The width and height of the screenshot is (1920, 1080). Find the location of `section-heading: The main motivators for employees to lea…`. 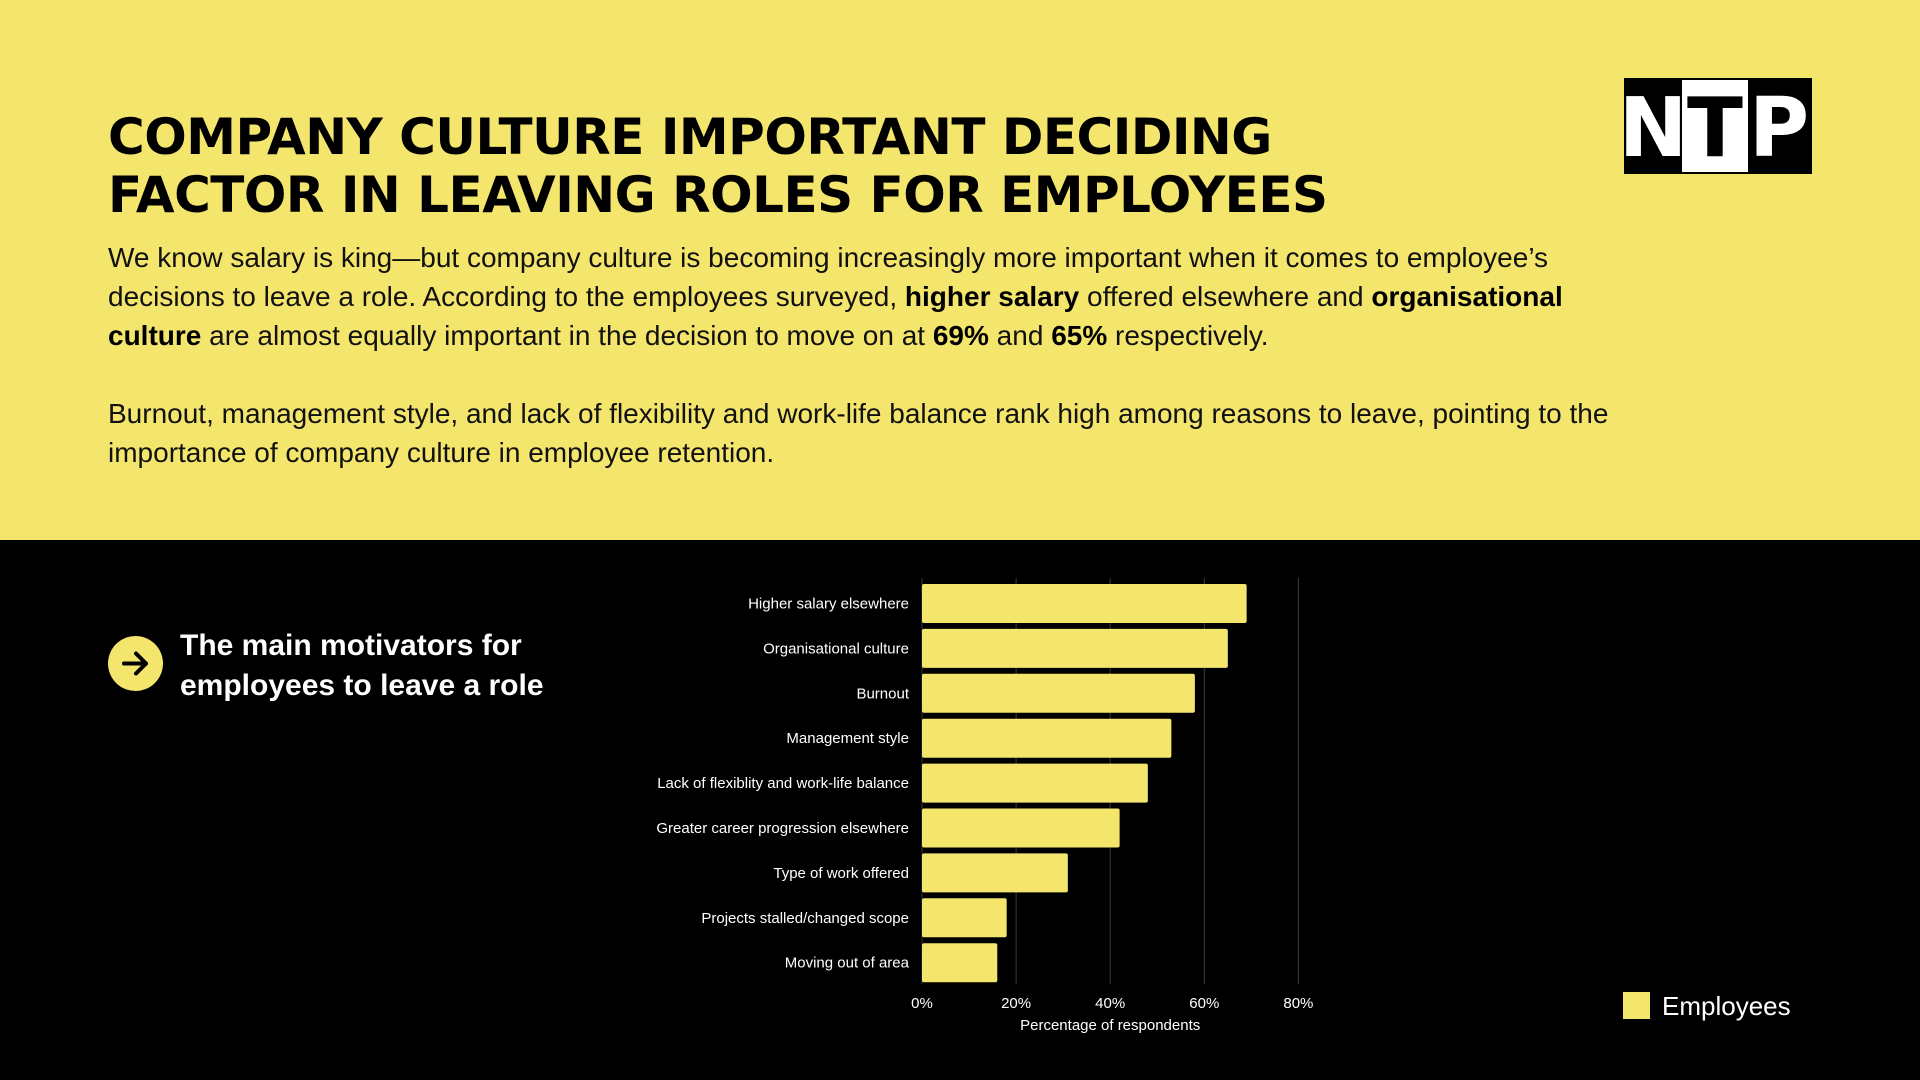

section-heading: The main motivators for employees to lea… is located at coordinates (390, 666).